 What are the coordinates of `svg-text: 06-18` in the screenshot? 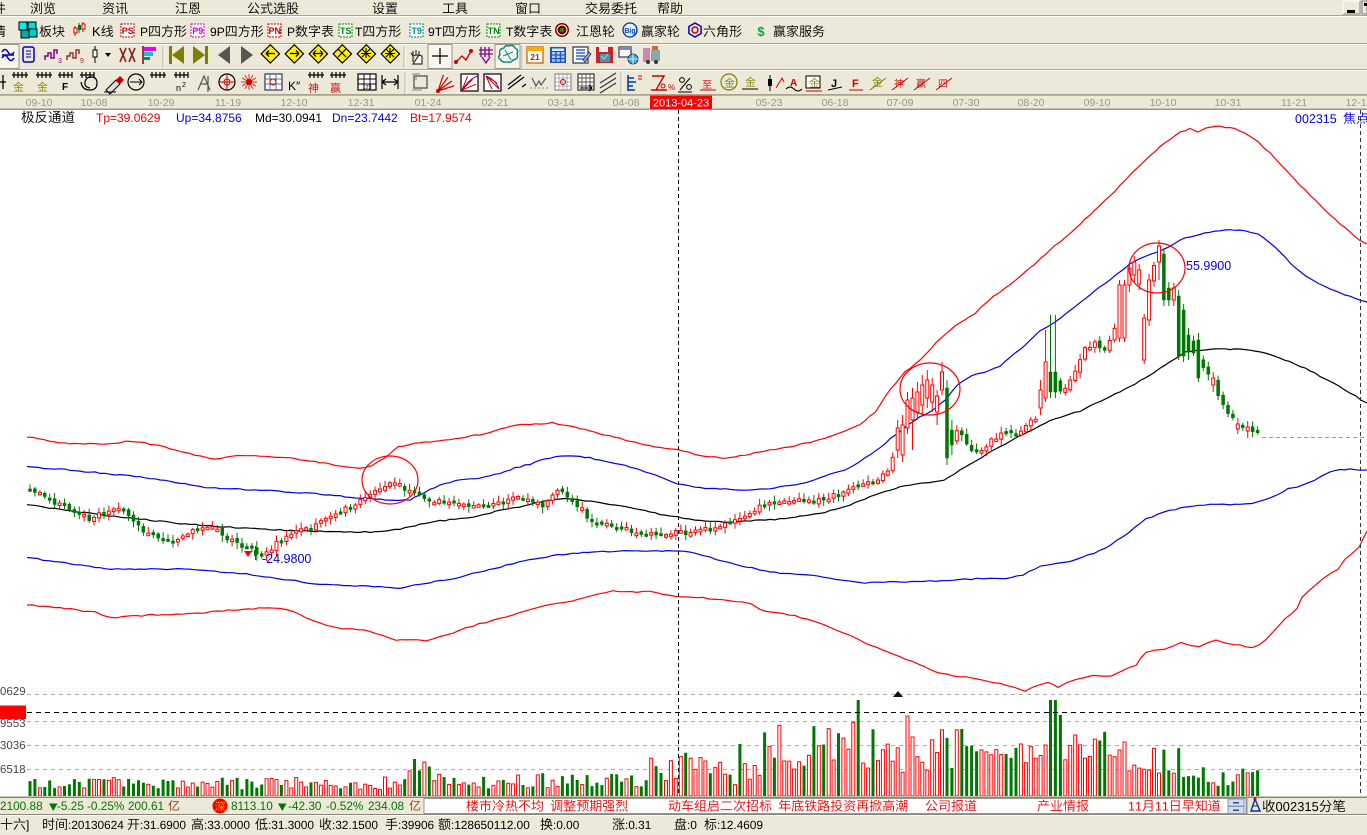 It's located at (835, 103).